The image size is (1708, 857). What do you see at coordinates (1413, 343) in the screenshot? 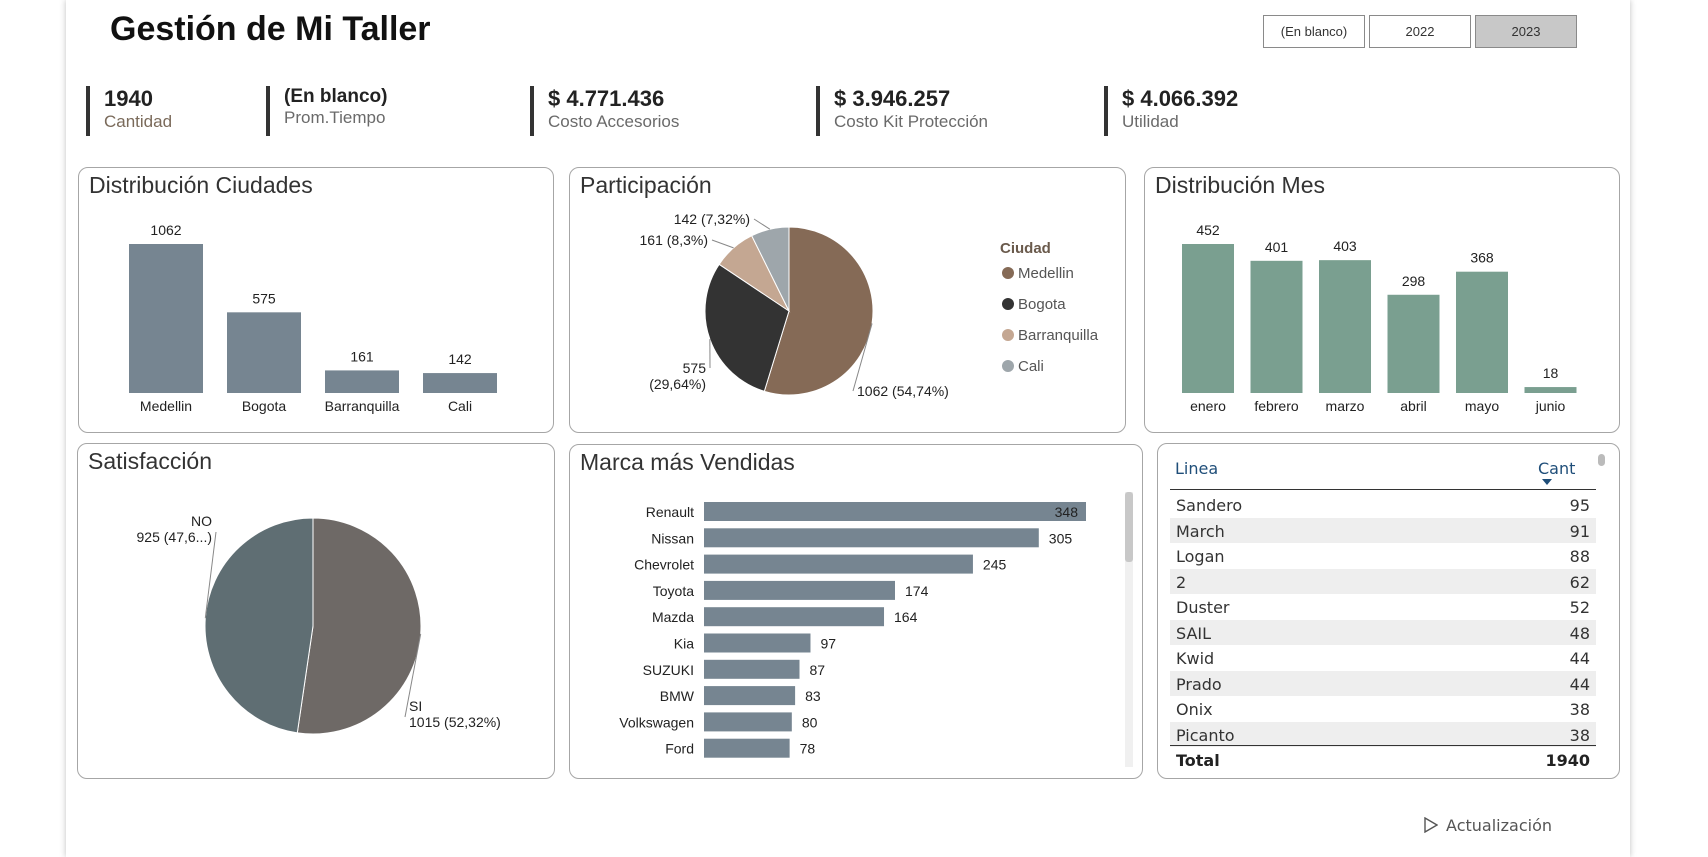
I see `bar-abril` at bounding box center [1413, 343].